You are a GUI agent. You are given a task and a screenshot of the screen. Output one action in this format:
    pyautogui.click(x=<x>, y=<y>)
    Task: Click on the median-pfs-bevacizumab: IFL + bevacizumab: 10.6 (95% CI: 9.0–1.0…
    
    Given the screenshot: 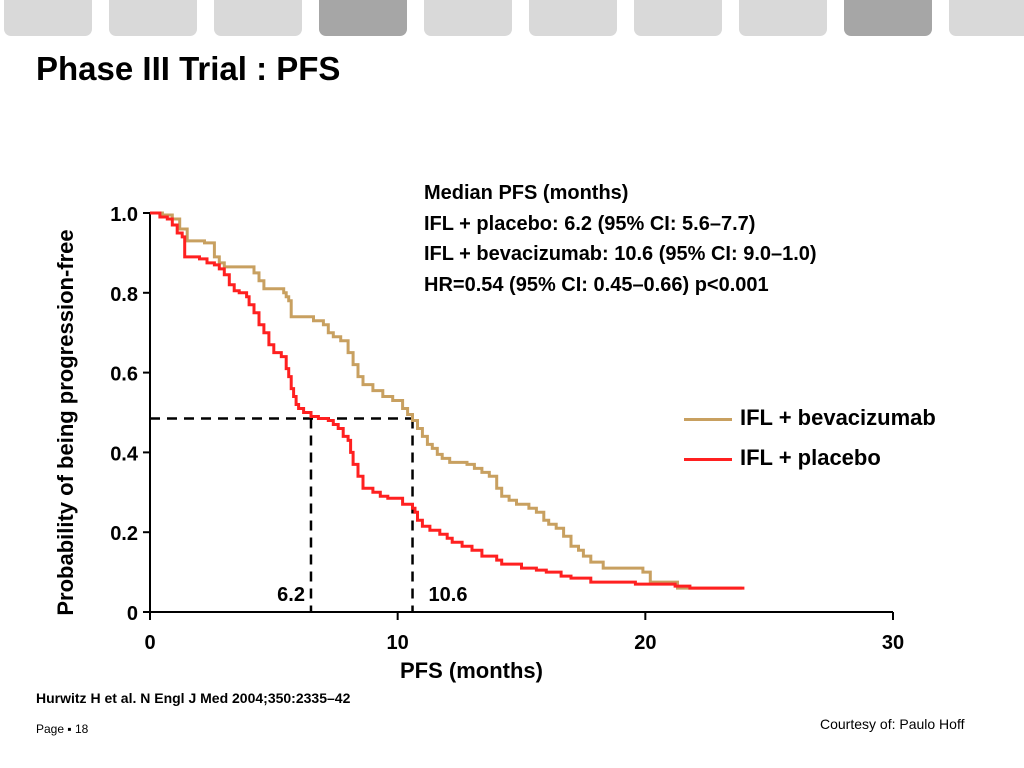 What is the action you would take?
    pyautogui.click(x=620, y=254)
    